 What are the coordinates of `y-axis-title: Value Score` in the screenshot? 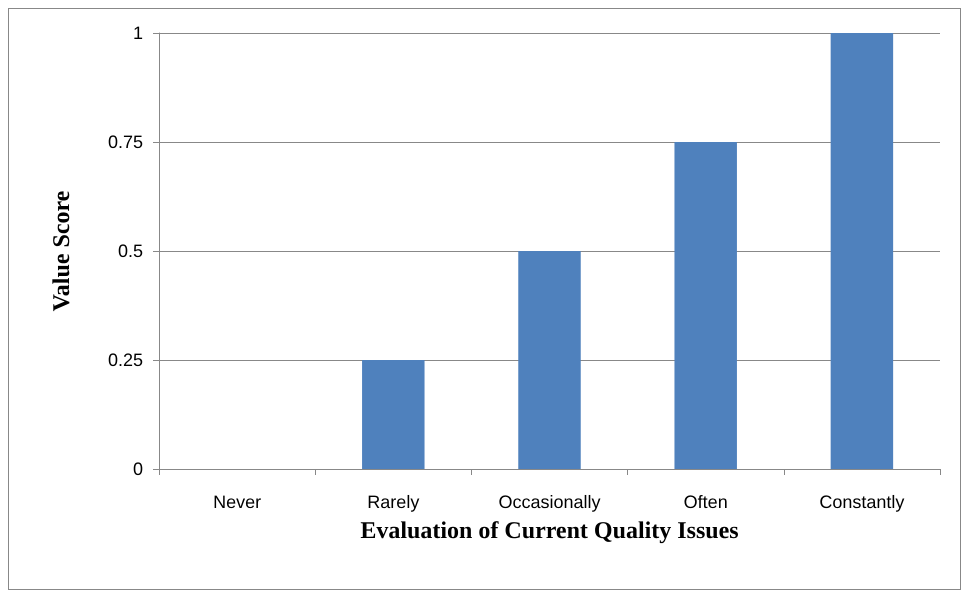 It's located at (62, 251).